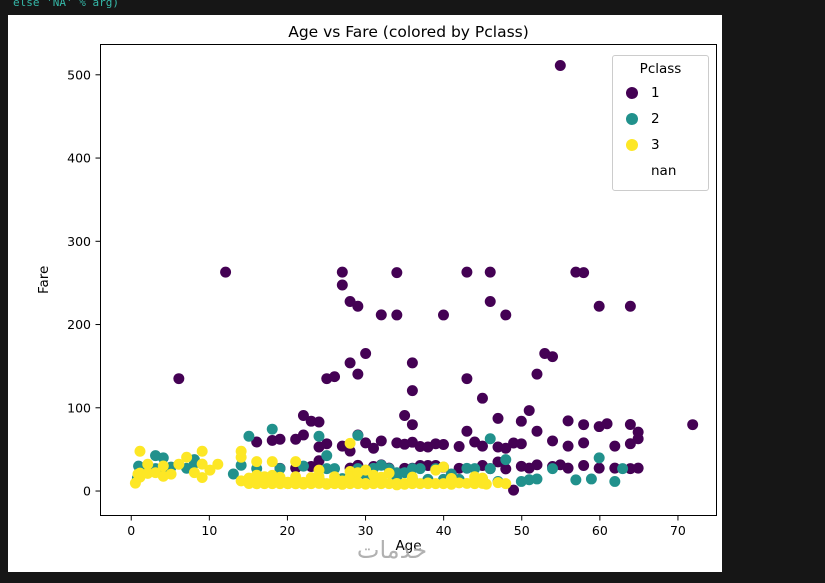 The width and height of the screenshot is (825, 583). Describe the element at coordinates (392, 550) in the screenshot. I see `watermark: خدمات` at that location.